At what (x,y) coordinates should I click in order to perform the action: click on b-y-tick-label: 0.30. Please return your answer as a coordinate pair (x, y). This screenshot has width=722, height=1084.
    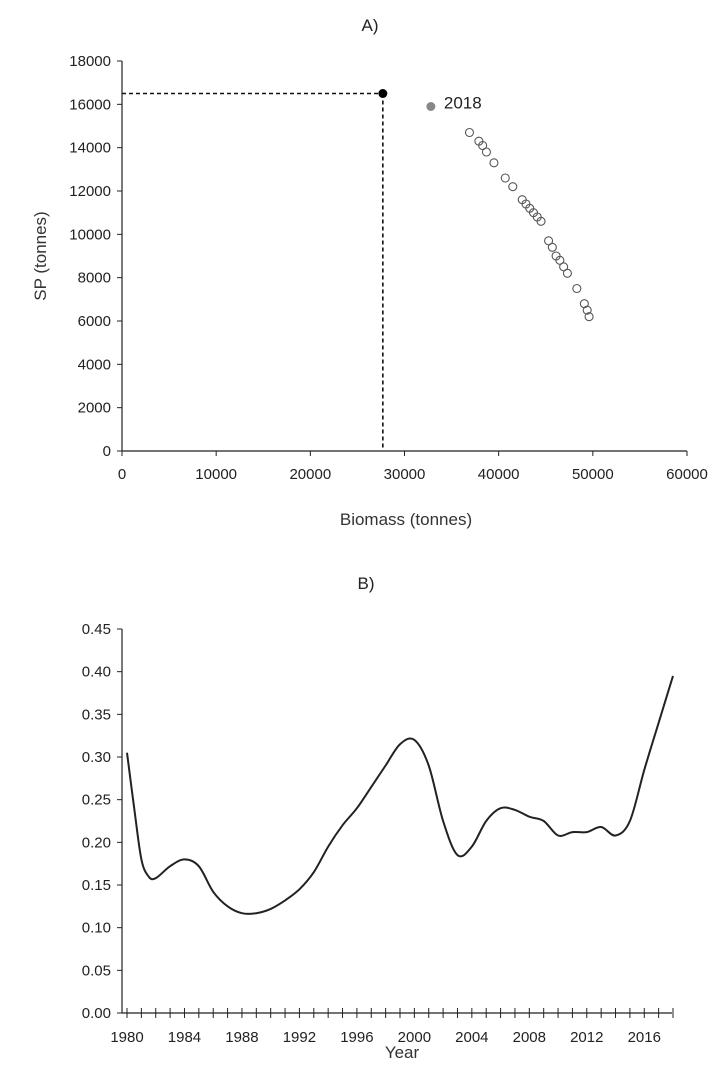
    Looking at the image, I should click on (96, 757).